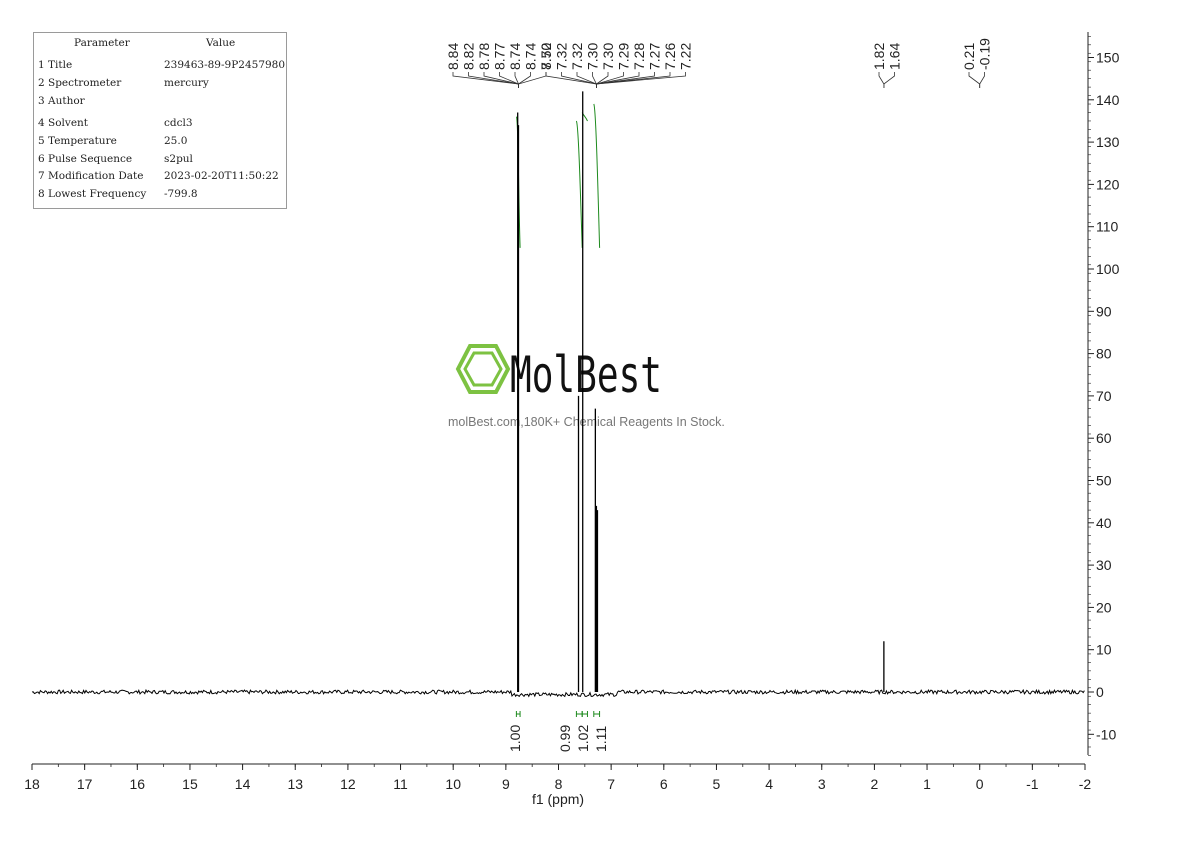  I want to click on x-tick-label: 11, so click(400, 784).